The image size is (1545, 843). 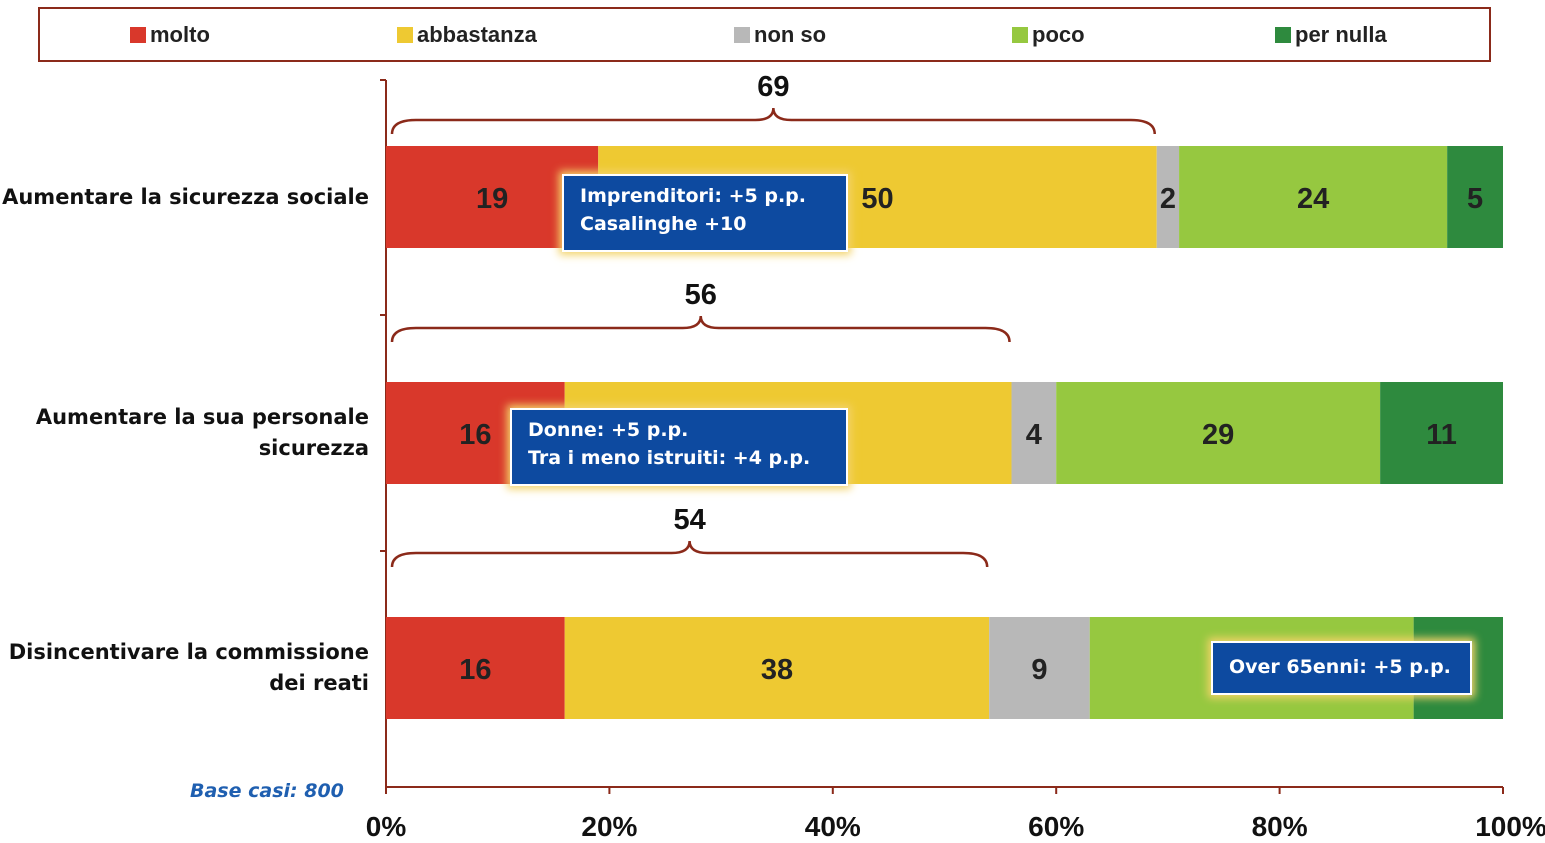 What do you see at coordinates (202, 433) in the screenshot?
I see `category-label: Aumentare la sua personale sicurezza` at bounding box center [202, 433].